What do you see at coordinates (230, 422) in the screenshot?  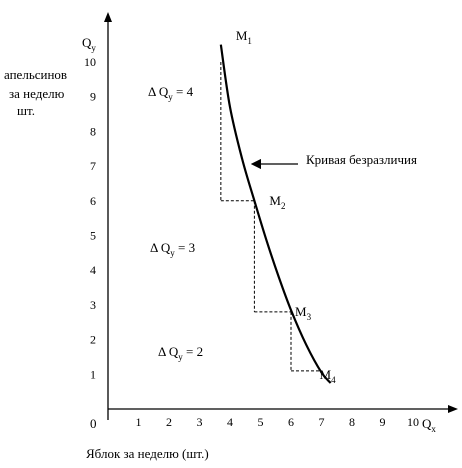 I see `x-tick-label: 4` at bounding box center [230, 422].